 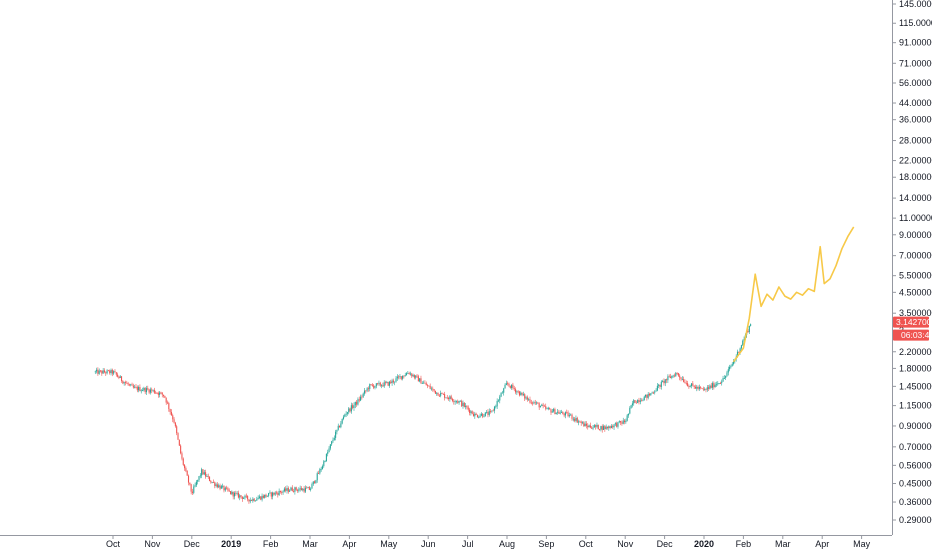 What do you see at coordinates (915, 406) in the screenshot?
I see `y-tick-label: 1.15000000` at bounding box center [915, 406].